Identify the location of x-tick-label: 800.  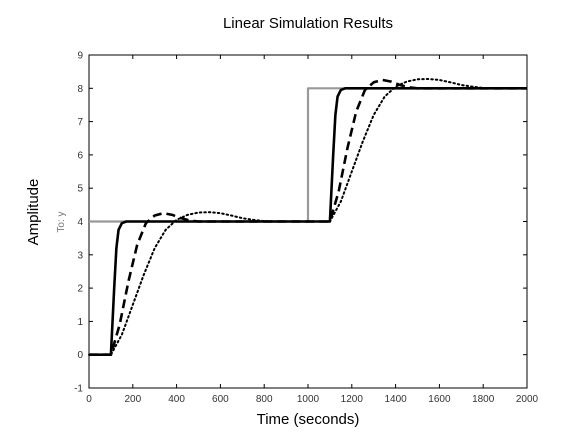
(264, 399).